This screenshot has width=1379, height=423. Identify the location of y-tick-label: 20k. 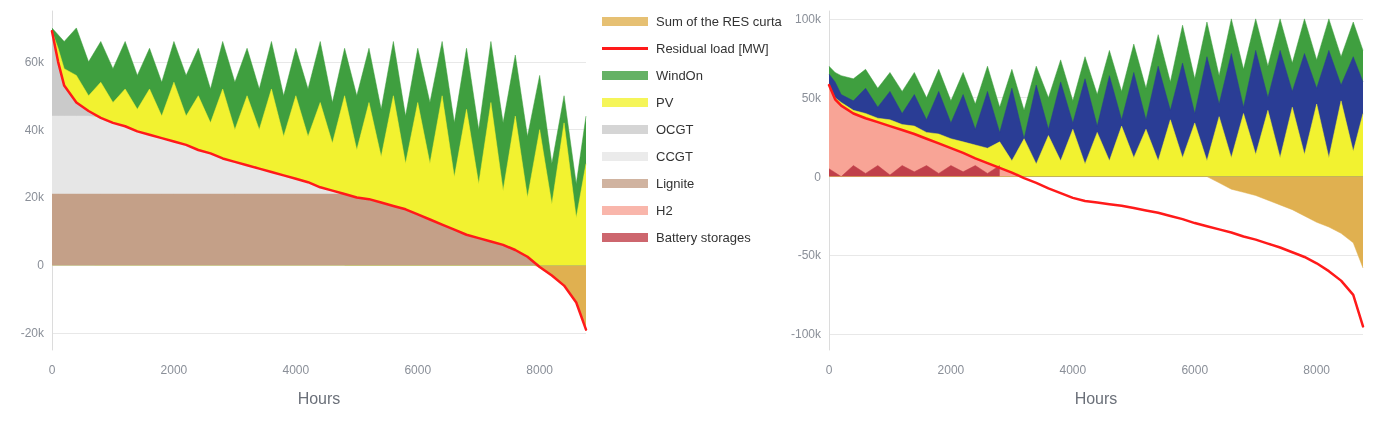
(34, 197).